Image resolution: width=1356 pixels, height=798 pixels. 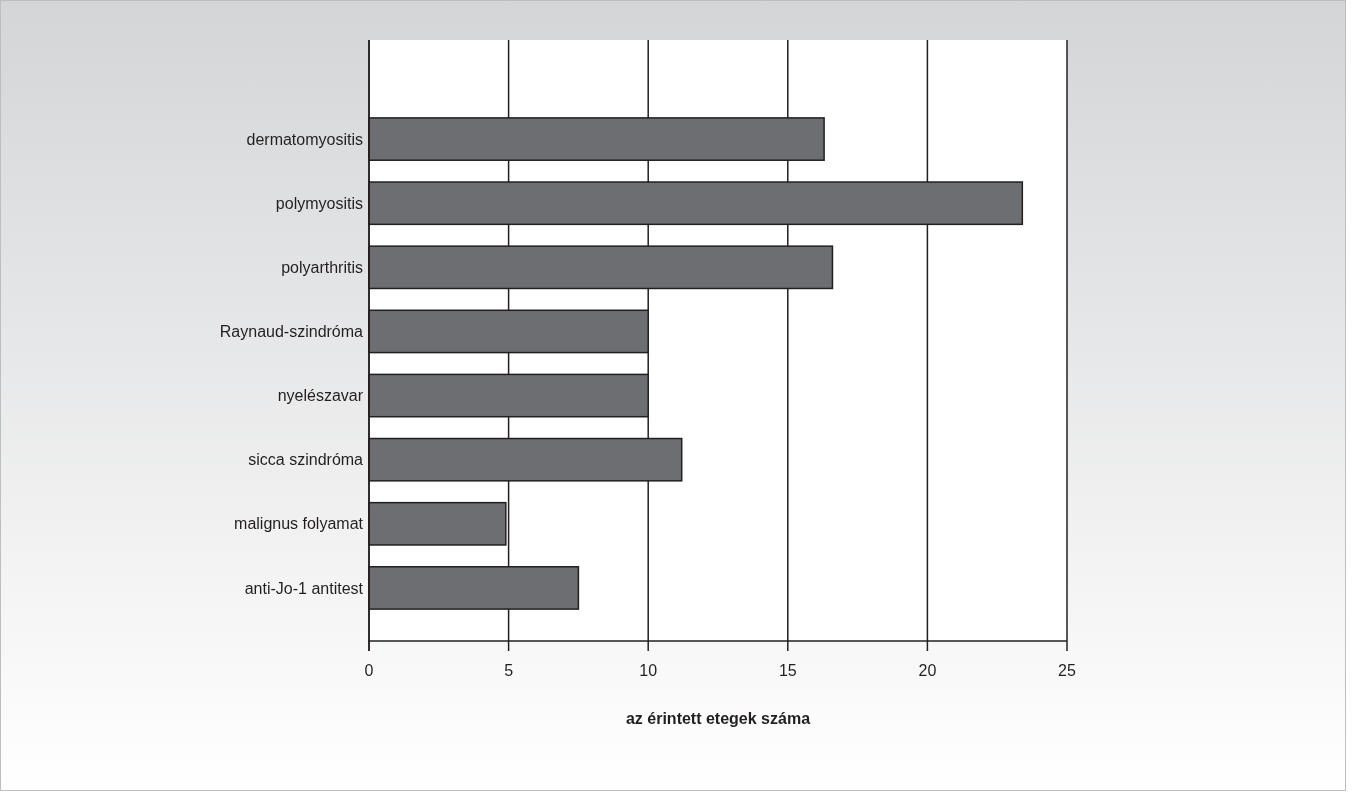 I want to click on y-tick-label: dermatomyositis, so click(x=304, y=139).